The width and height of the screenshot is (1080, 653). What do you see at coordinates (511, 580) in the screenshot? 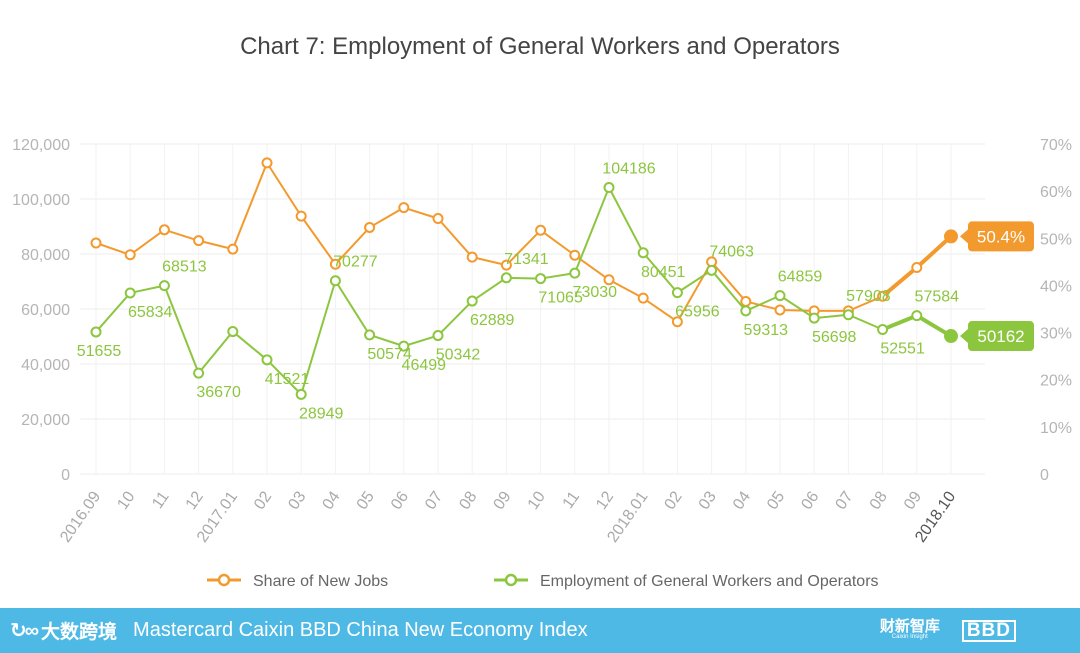
I see `legend-marker-employment` at bounding box center [511, 580].